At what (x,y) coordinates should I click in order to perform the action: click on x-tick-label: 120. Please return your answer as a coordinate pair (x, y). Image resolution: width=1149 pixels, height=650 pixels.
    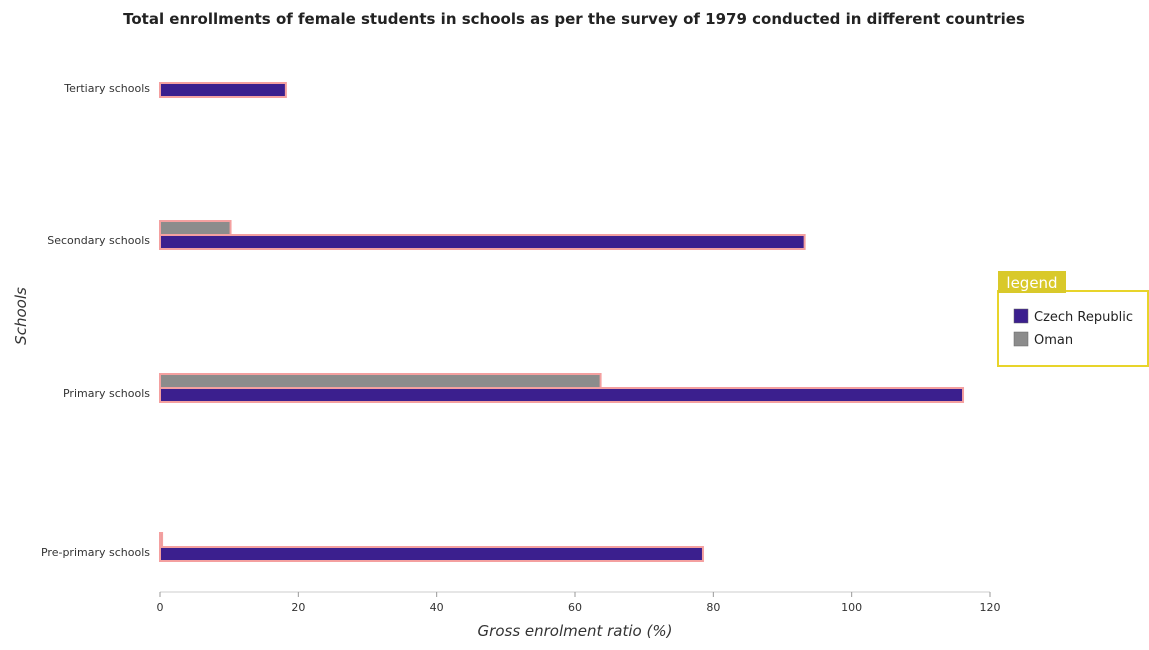
    Looking at the image, I should click on (990, 607).